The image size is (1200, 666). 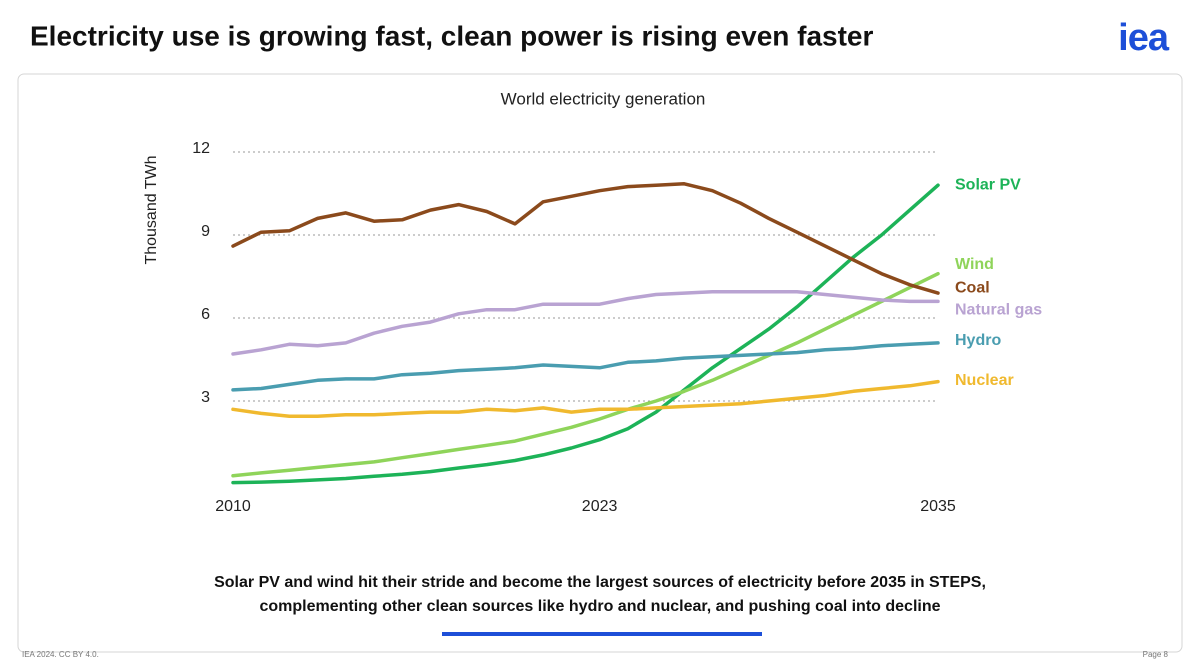 I want to click on y-tick-label: 3, so click(x=205, y=397).